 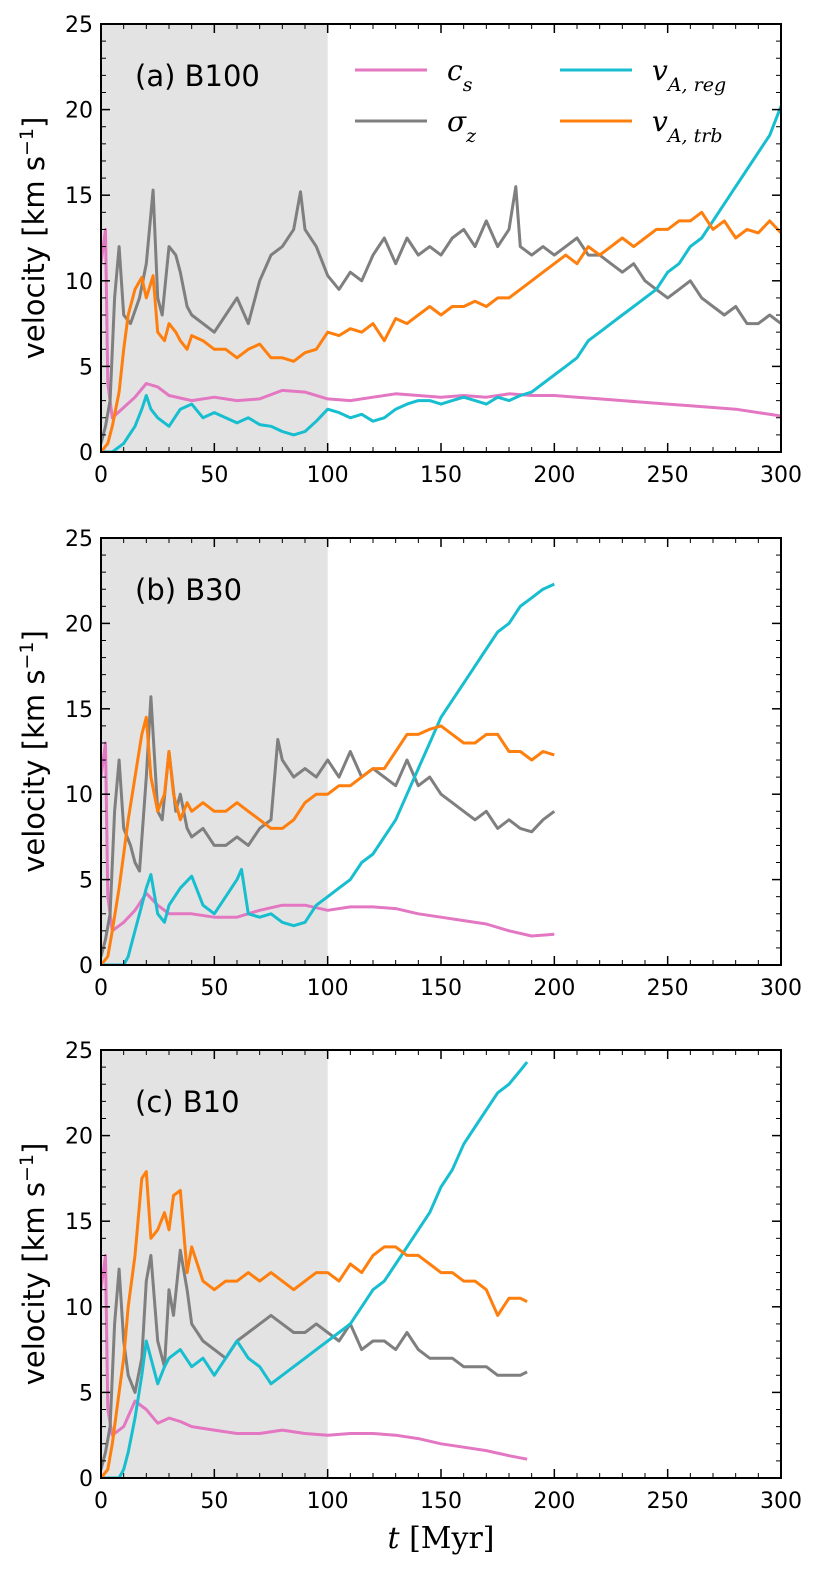 What do you see at coordinates (440, 1538) in the screenshot?
I see `x-axis-label: t [Myr]` at bounding box center [440, 1538].